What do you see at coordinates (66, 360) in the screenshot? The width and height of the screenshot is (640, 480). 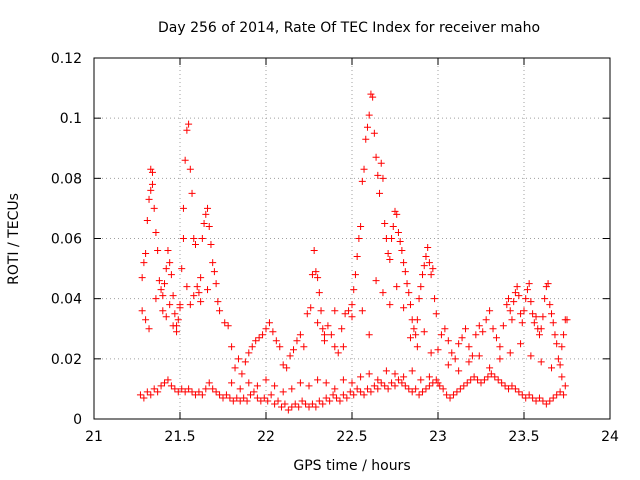 I see `y-tick-label: 0.02` at bounding box center [66, 360].